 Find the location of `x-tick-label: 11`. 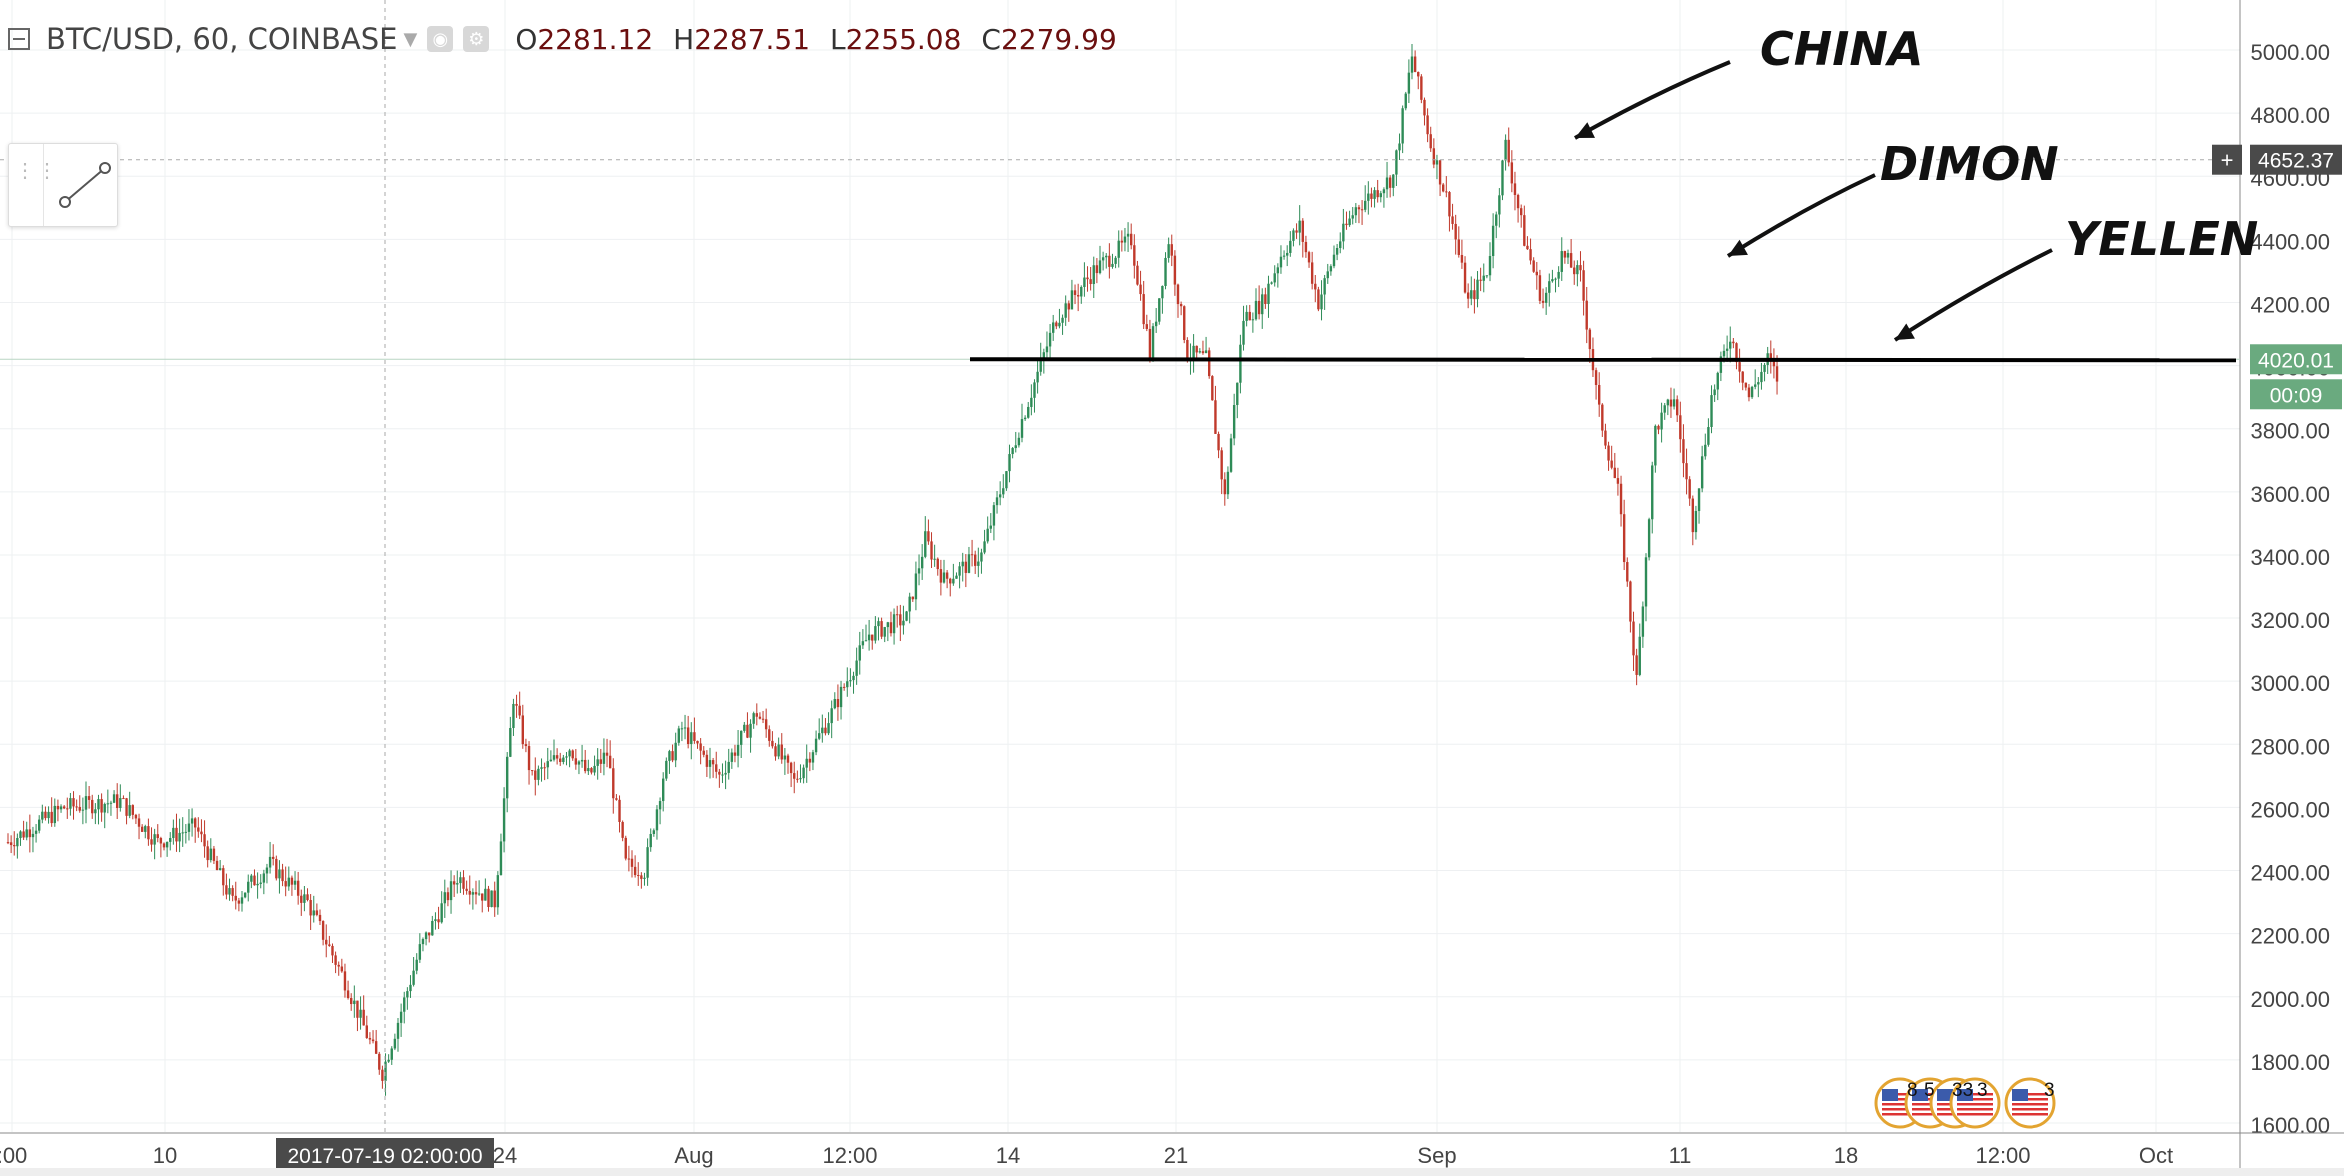

x-tick-label: 11 is located at coordinates (1680, 1155).